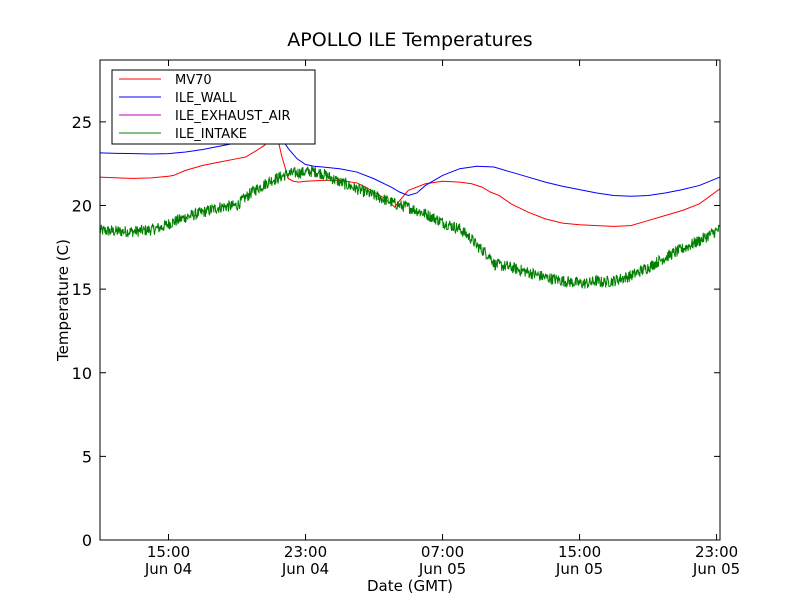 The height and width of the screenshot is (600, 800). What do you see at coordinates (442, 552) in the screenshot?
I see `x-tick-time-label: 07:00` at bounding box center [442, 552].